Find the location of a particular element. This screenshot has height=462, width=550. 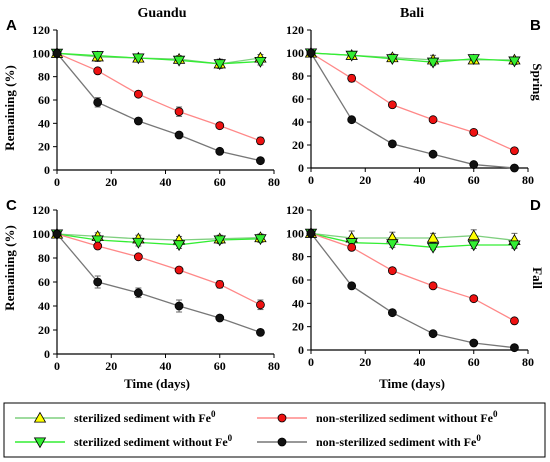

season-label: Spring is located at coordinates (537, 82).